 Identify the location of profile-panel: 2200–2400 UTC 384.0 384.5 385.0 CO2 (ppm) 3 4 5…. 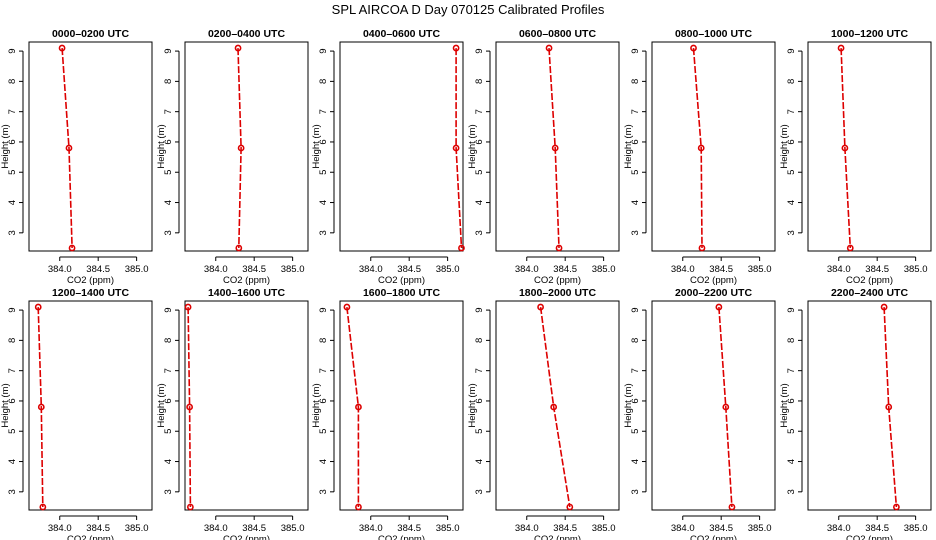
(855, 413).